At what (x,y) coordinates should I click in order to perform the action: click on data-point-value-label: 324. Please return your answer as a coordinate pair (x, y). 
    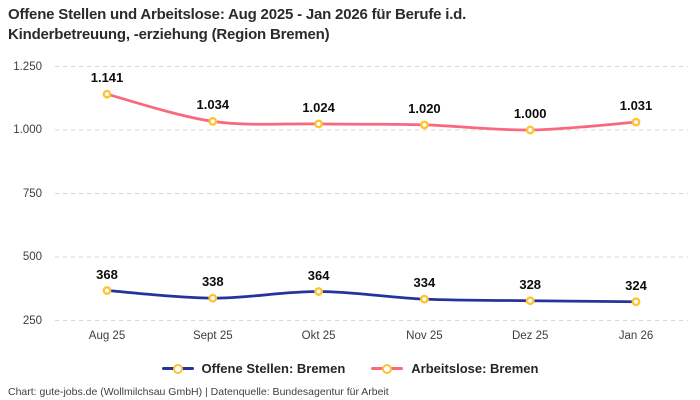
    Looking at the image, I should click on (636, 285).